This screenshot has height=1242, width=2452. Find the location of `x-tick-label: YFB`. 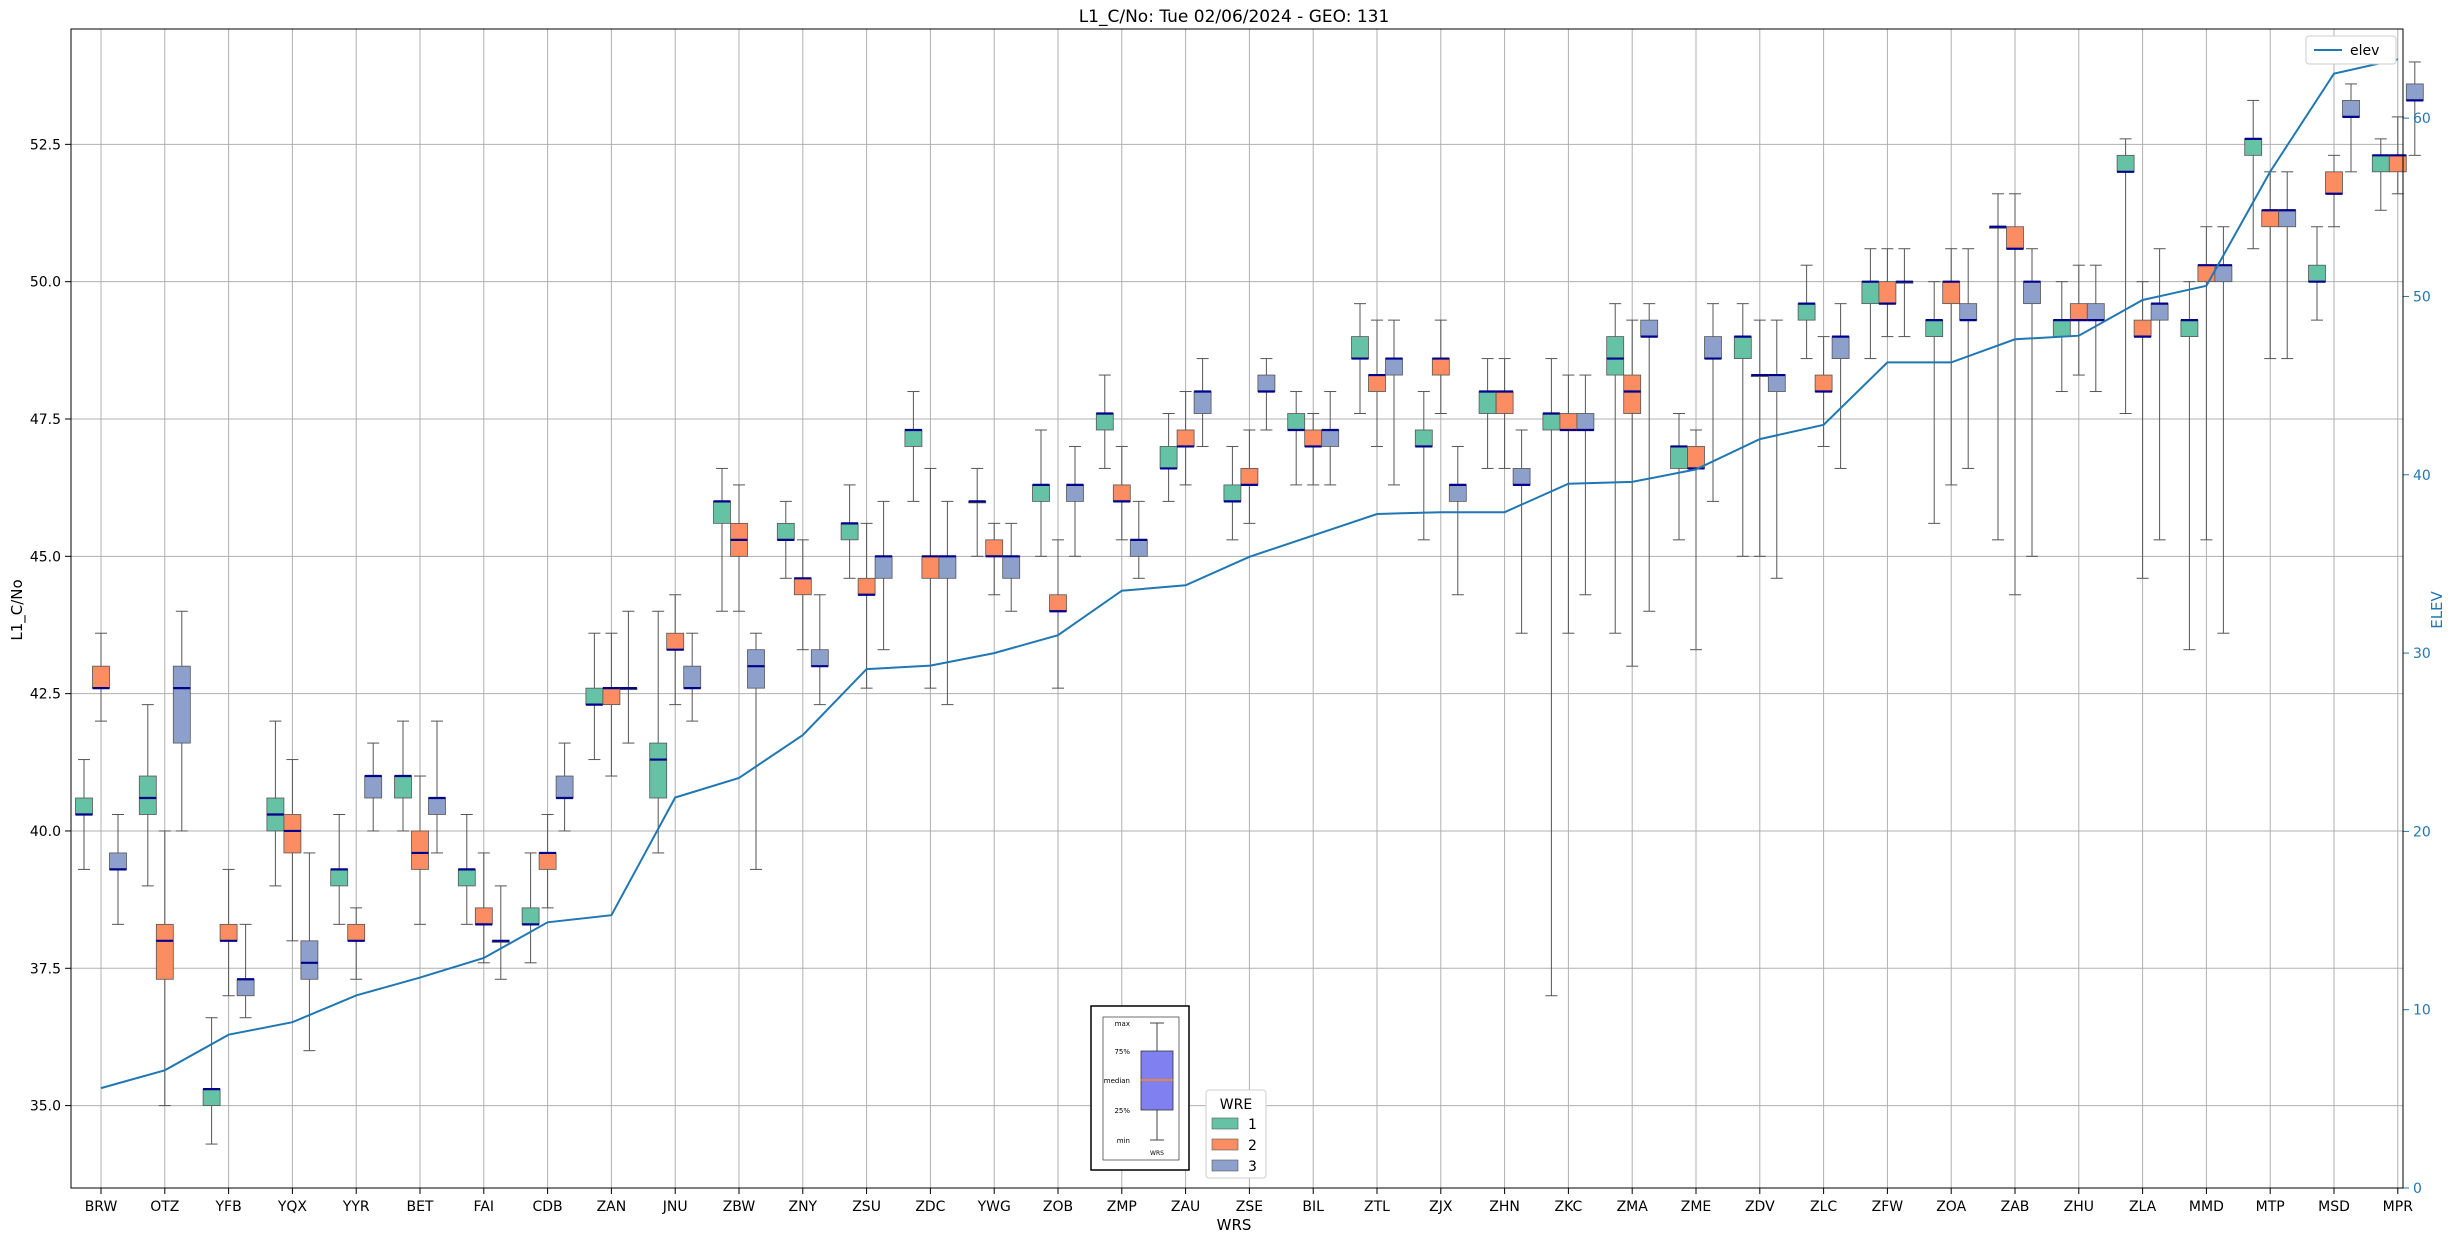

x-tick-label: YFB is located at coordinates (227, 1207).